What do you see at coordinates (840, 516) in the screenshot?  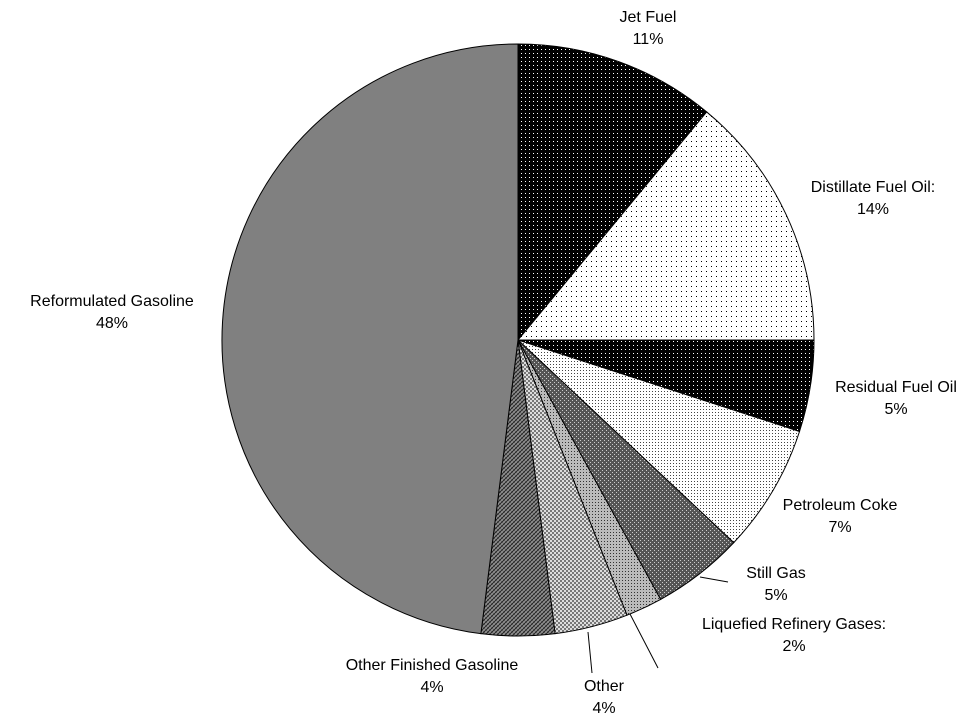 I see `slice-label-petroleum-coke: Petroleum Coke 7%` at bounding box center [840, 516].